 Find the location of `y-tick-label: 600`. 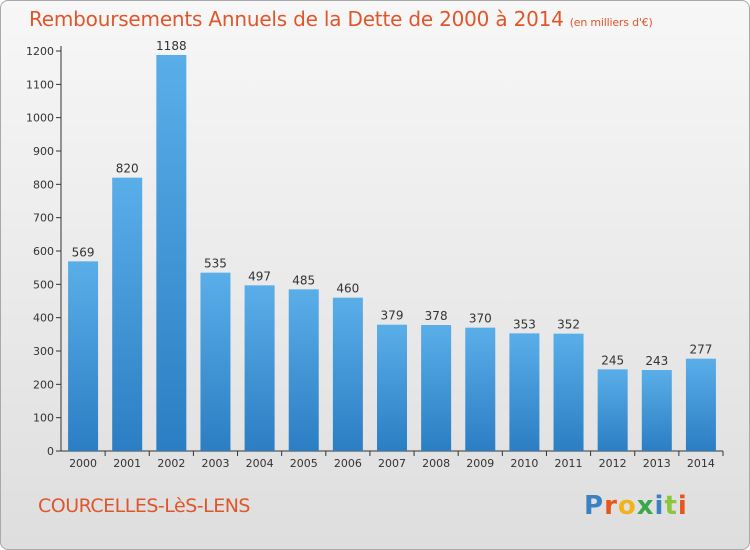

y-tick-label: 600 is located at coordinates (43, 251).